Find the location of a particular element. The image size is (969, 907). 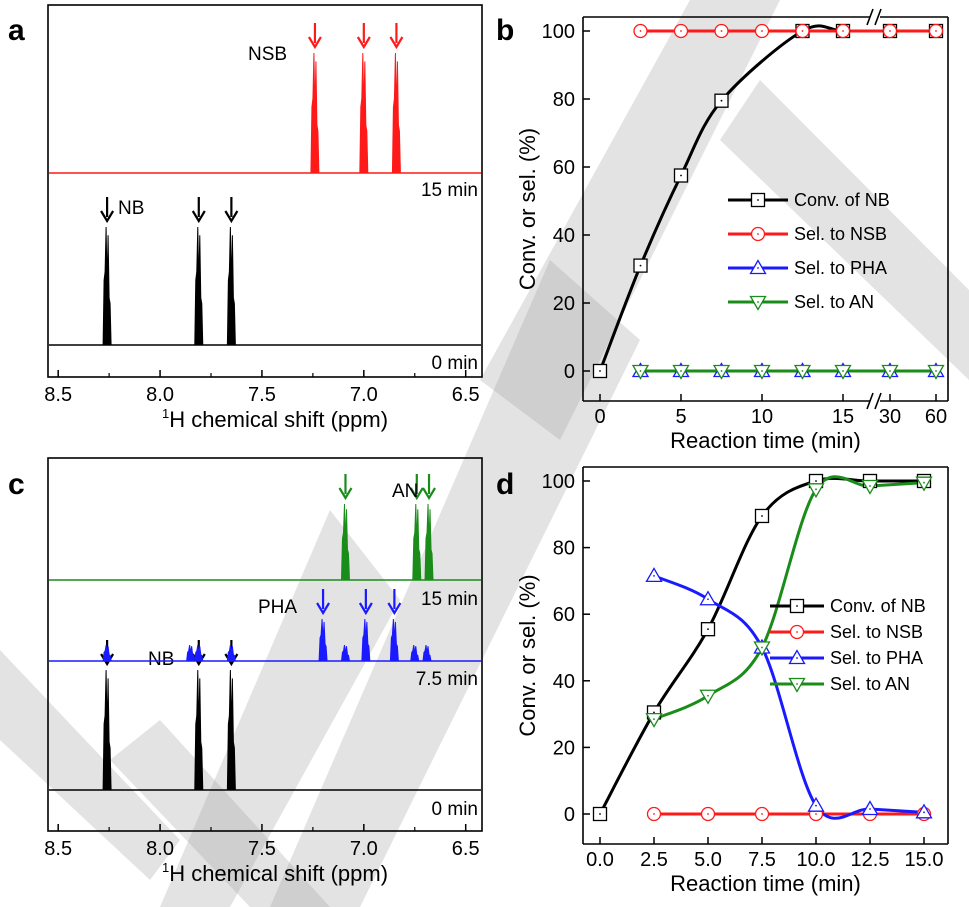

time-label: 7.5 min is located at coordinates (447, 679).